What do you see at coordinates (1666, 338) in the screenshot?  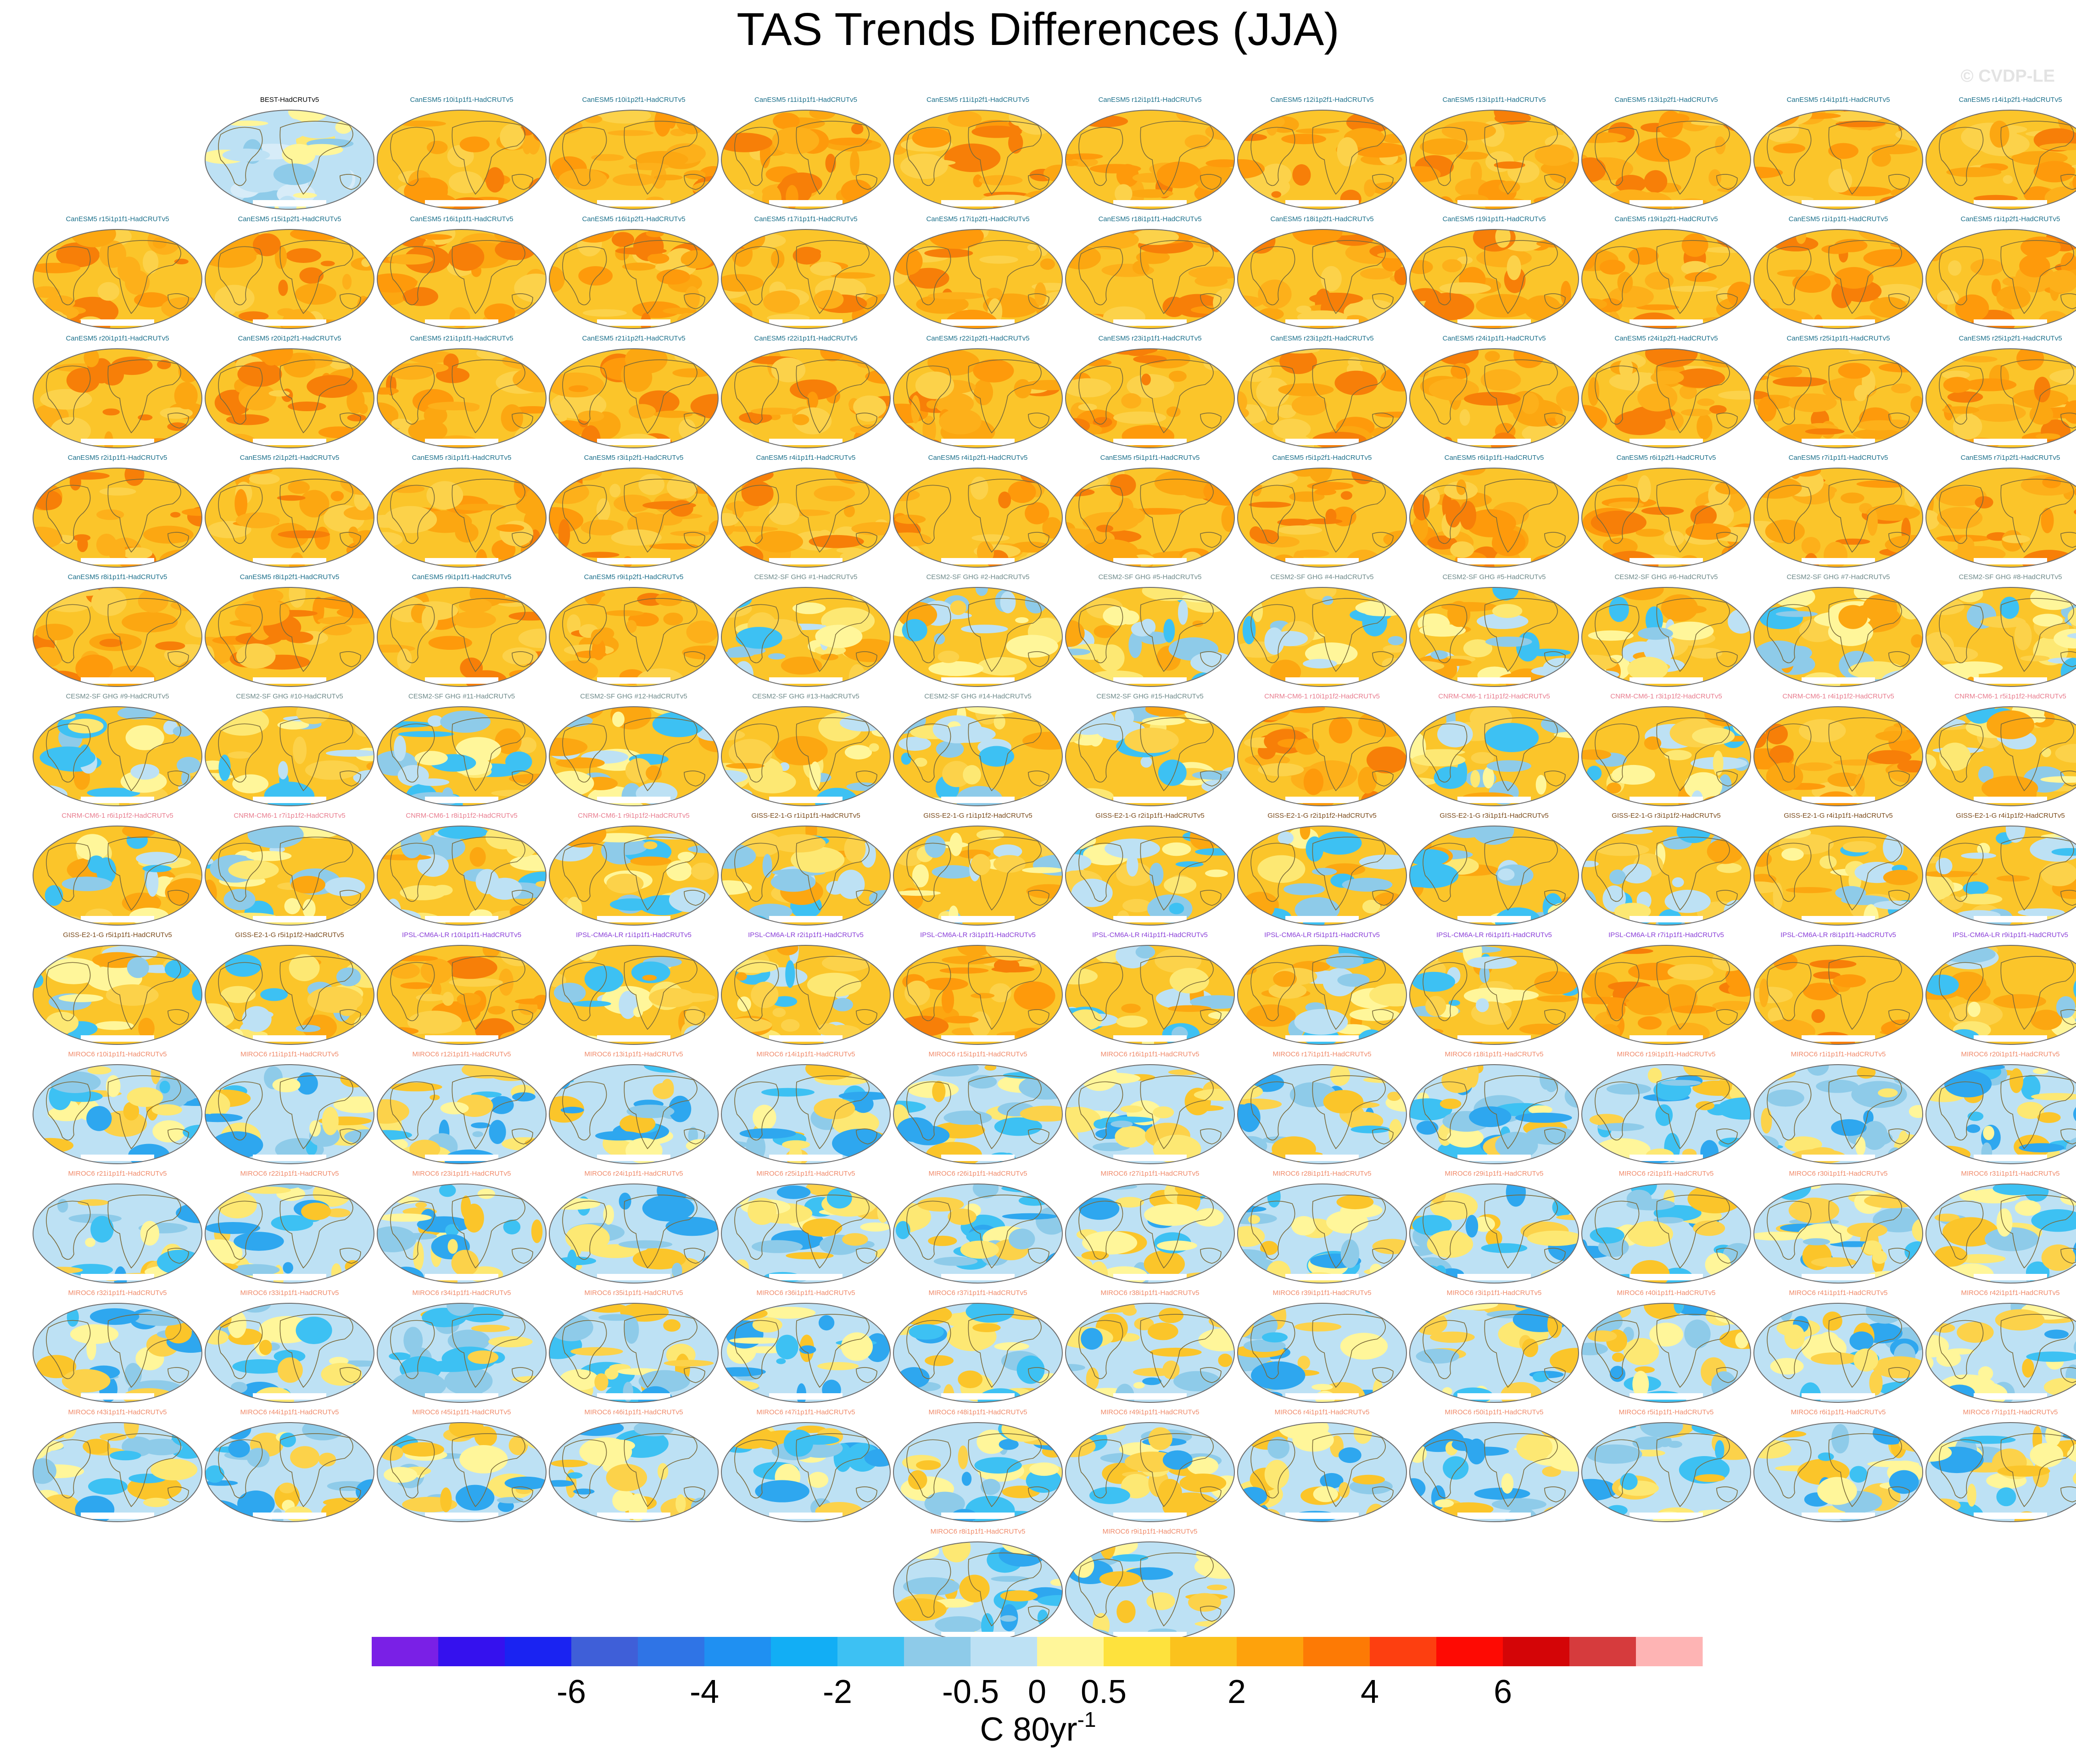 I see `panel-title: CanESM5 r24i1p2f1-HadCRUTv5` at bounding box center [1666, 338].